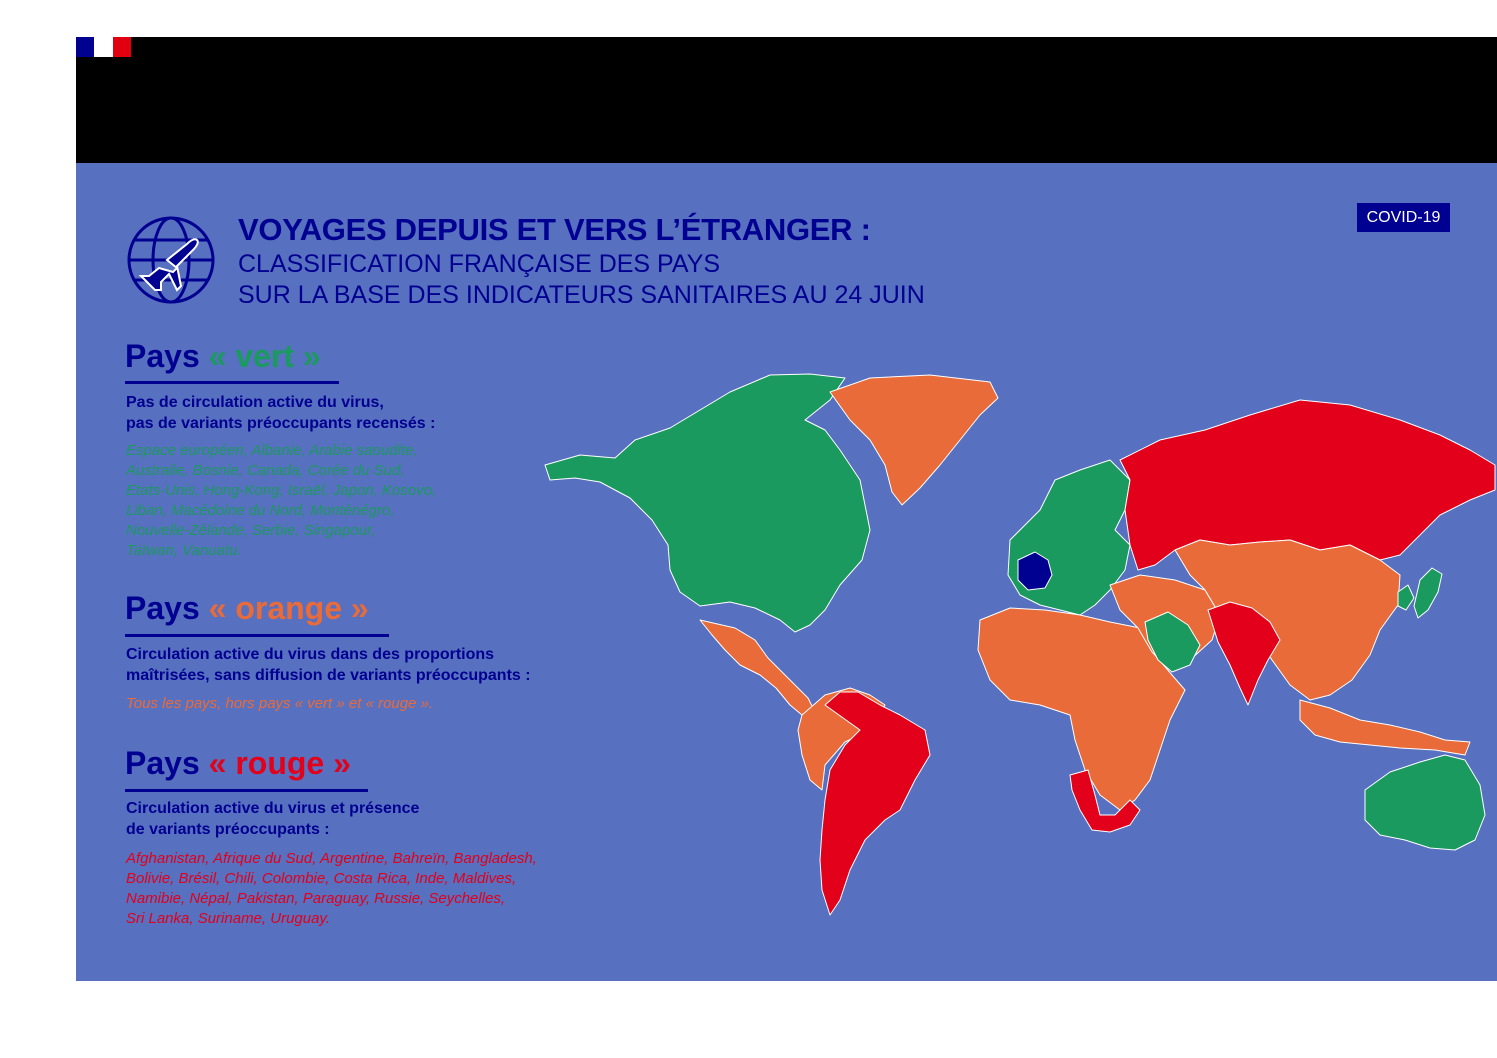 The image size is (1497, 1058). What do you see at coordinates (786, 100) in the screenshot?
I see `header-bar` at bounding box center [786, 100].